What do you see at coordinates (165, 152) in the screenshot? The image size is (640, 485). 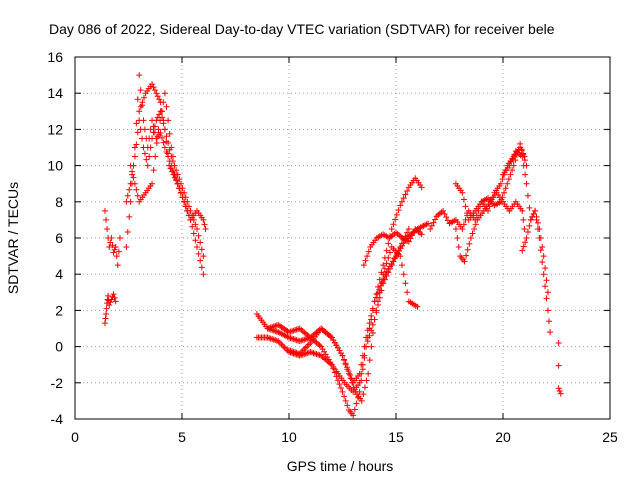 I see `series-morning-d` at bounding box center [165, 152].